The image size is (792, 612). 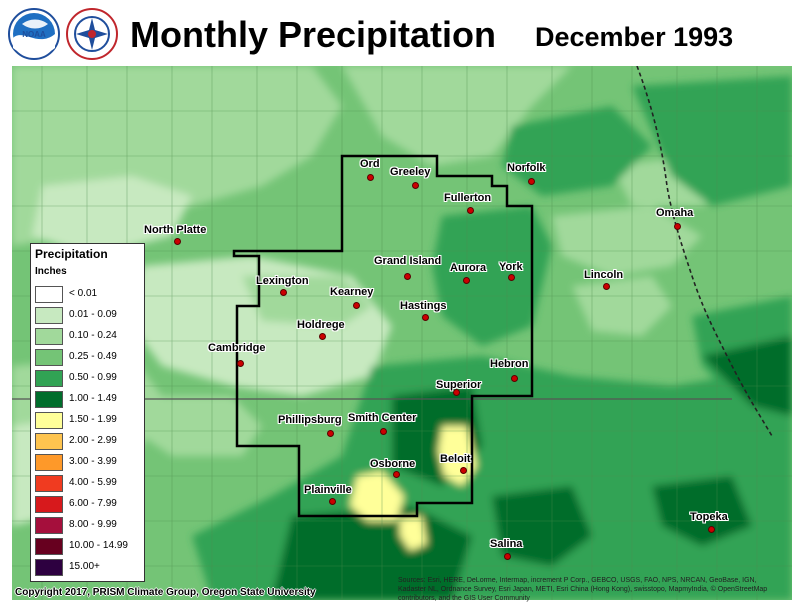 What do you see at coordinates (237, 348) in the screenshot?
I see `city-label-cambridge: Cambridge` at bounding box center [237, 348].